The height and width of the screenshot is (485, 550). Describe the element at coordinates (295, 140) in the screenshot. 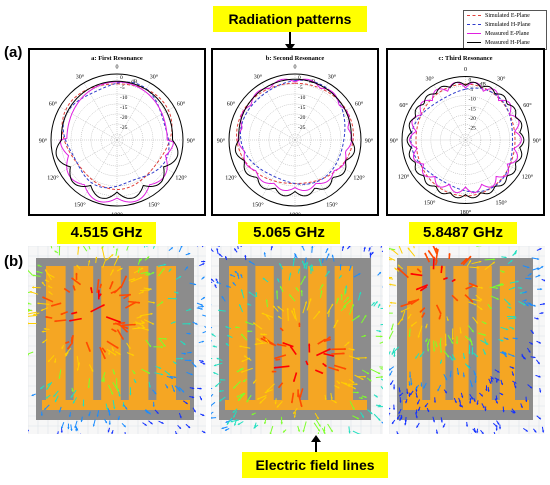

I see `polar-grid-ring` at that location.